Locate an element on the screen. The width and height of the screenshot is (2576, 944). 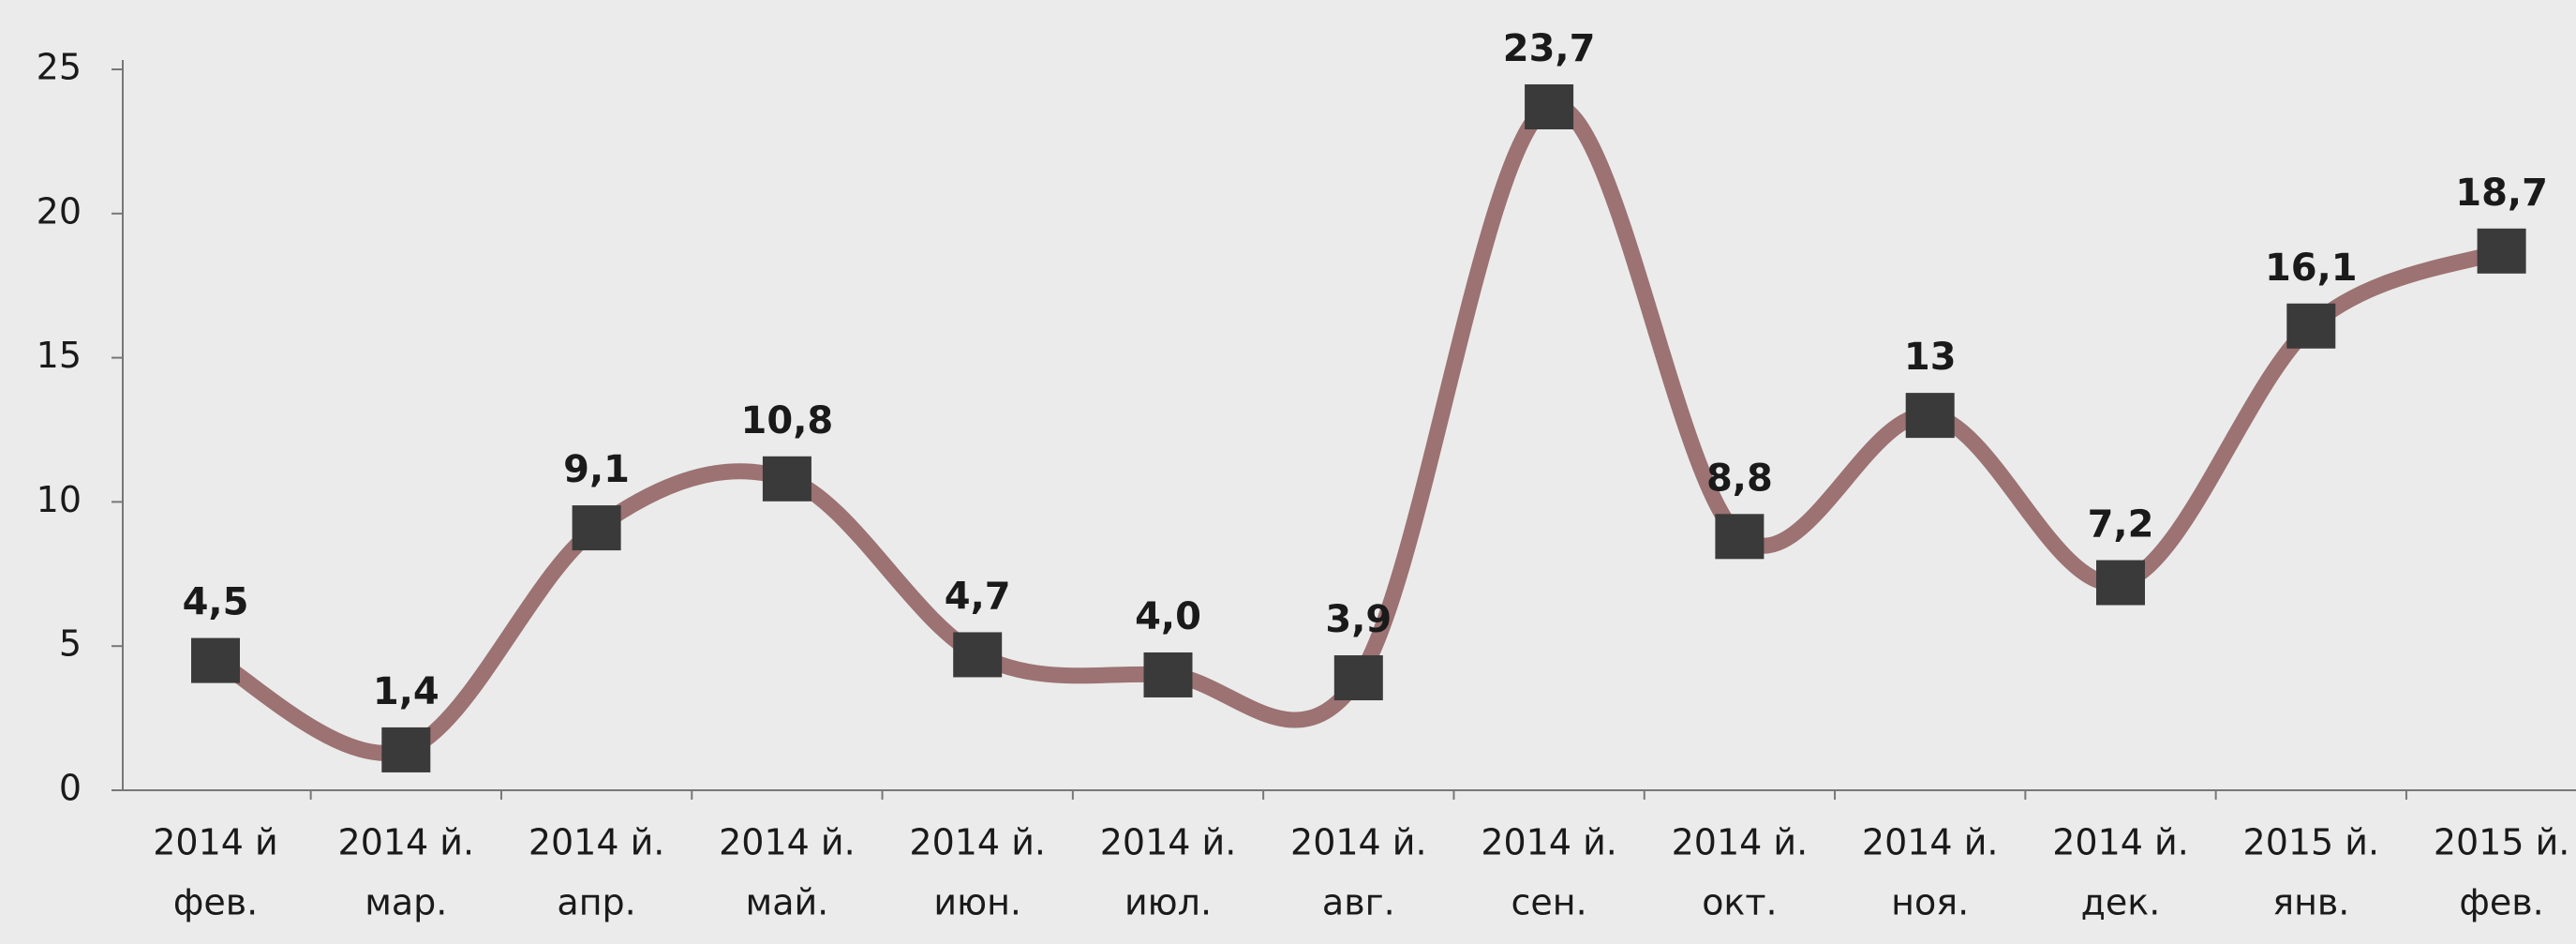
x-tick-label: апр. is located at coordinates (596, 902).